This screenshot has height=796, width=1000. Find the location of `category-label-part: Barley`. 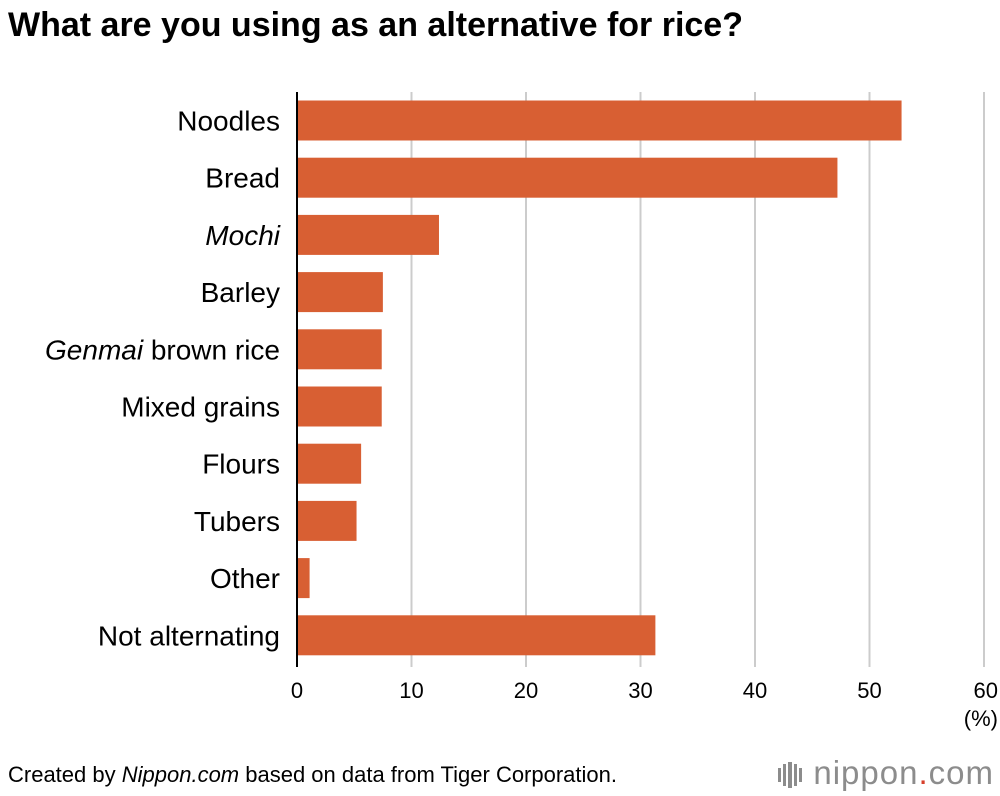

category-label-part: Barley is located at coordinates (240, 292).